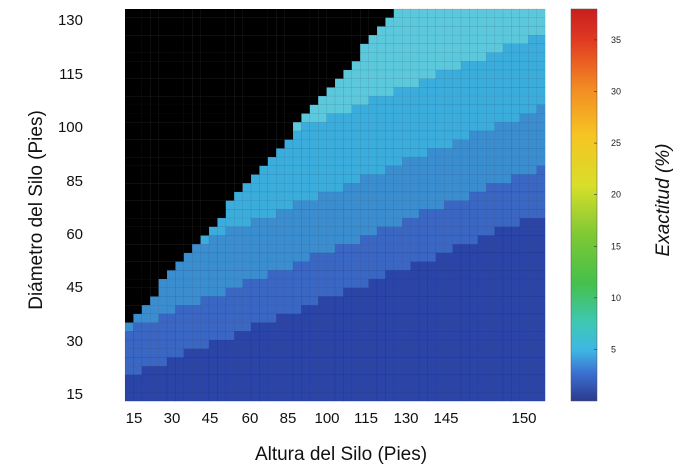 Image resolution: width=678 pixels, height=466 pixels. I want to click on x-tick-labels: 15 30 45 60 85 100 115 130 145 150, so click(331, 418).